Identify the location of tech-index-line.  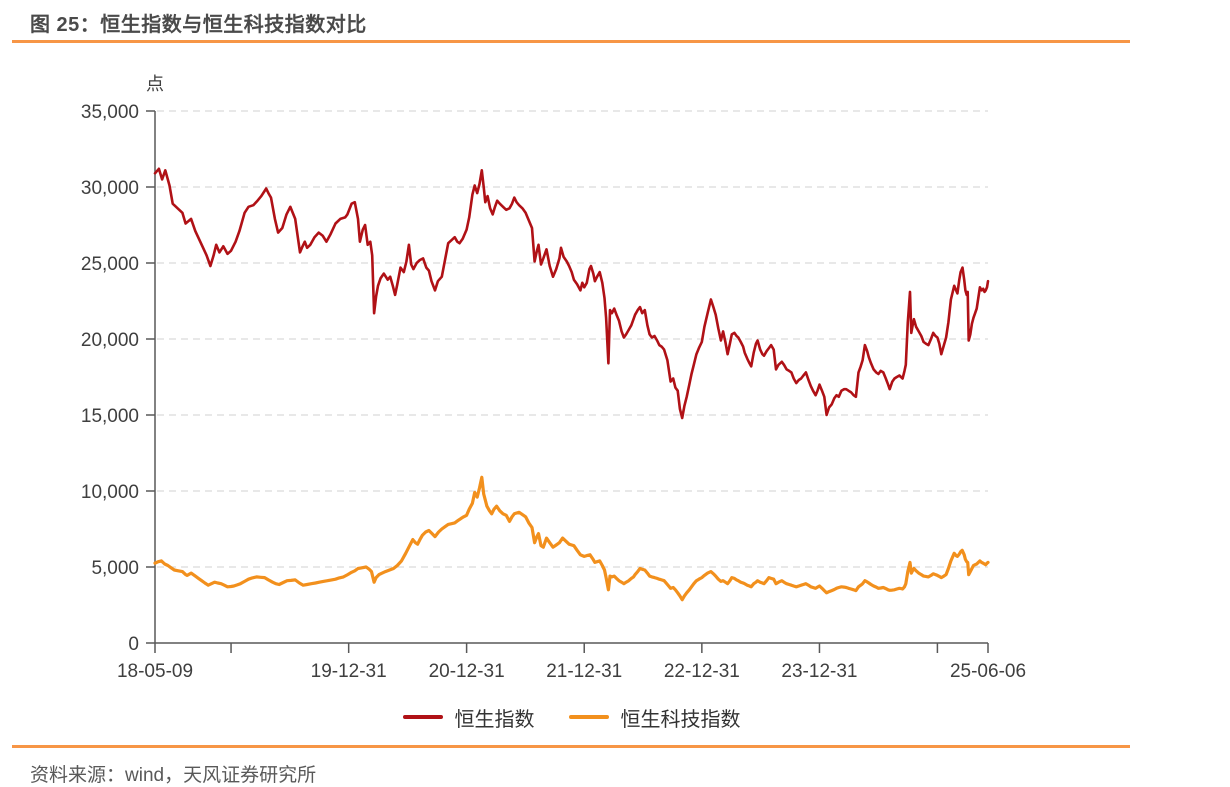
(571, 538).